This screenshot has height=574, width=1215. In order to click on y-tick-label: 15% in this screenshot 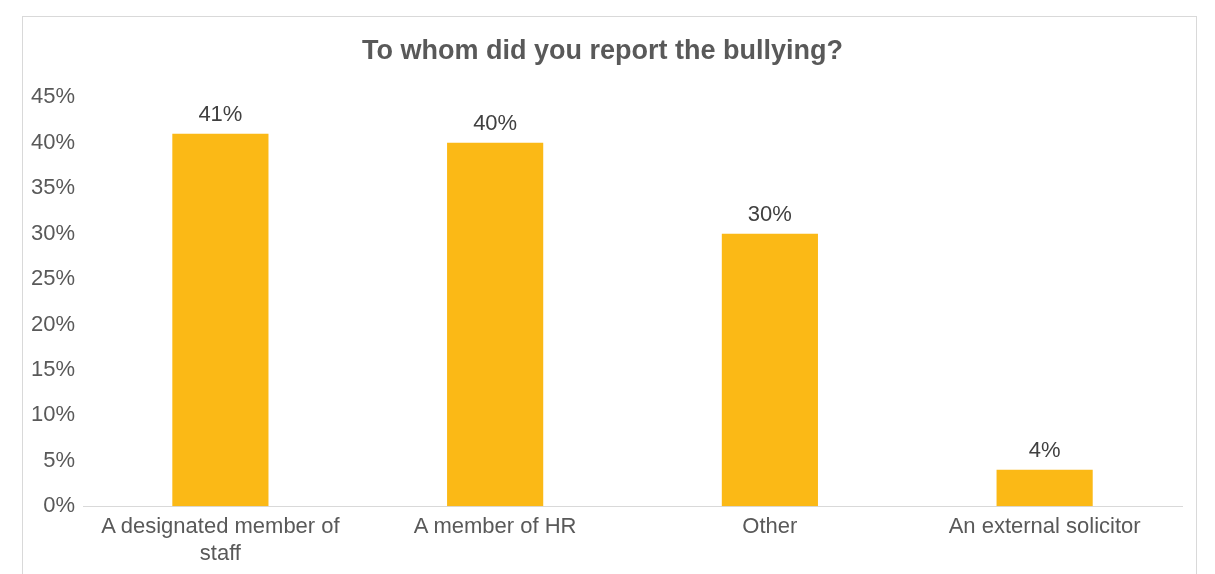, I will do `click(53, 368)`.